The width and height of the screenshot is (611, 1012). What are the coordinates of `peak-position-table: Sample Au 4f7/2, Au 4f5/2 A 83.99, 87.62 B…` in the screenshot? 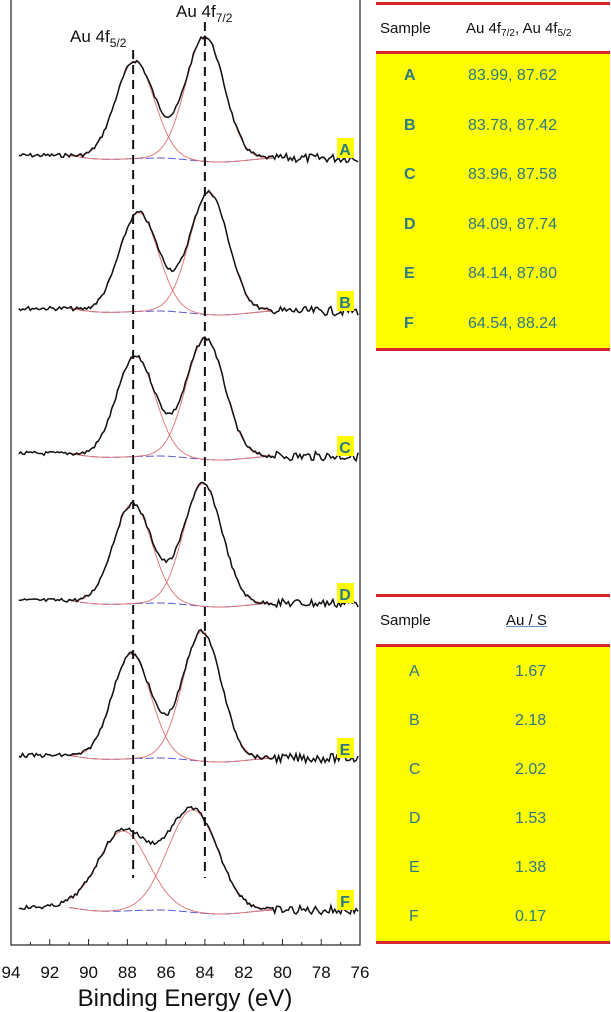 It's located at (493, 180).